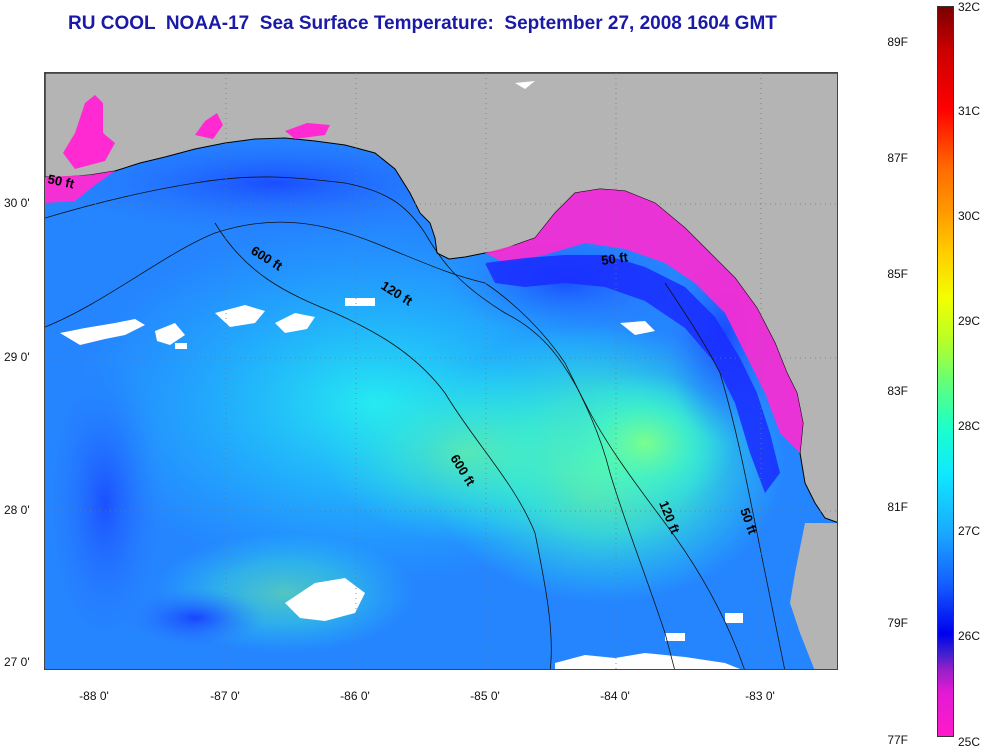 This screenshot has width=992, height=754. What do you see at coordinates (969, 426) in the screenshot?
I see `colorbar-celsius-label: 28C` at bounding box center [969, 426].